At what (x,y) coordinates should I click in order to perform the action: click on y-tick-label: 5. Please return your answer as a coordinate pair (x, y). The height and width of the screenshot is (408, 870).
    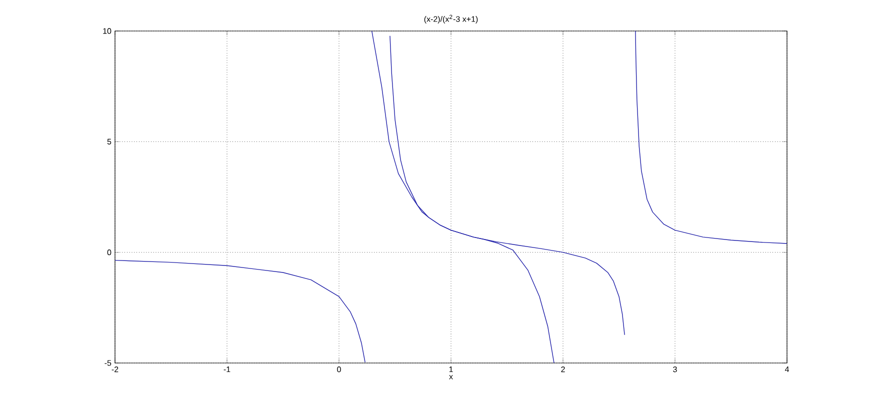
    Looking at the image, I should click on (109, 141).